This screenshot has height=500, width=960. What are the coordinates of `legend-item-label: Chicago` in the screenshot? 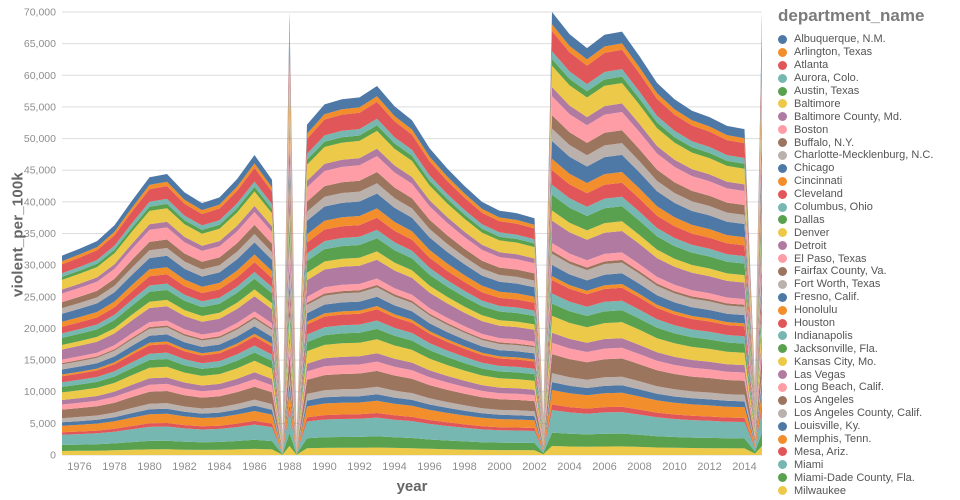 It's located at (814, 168).